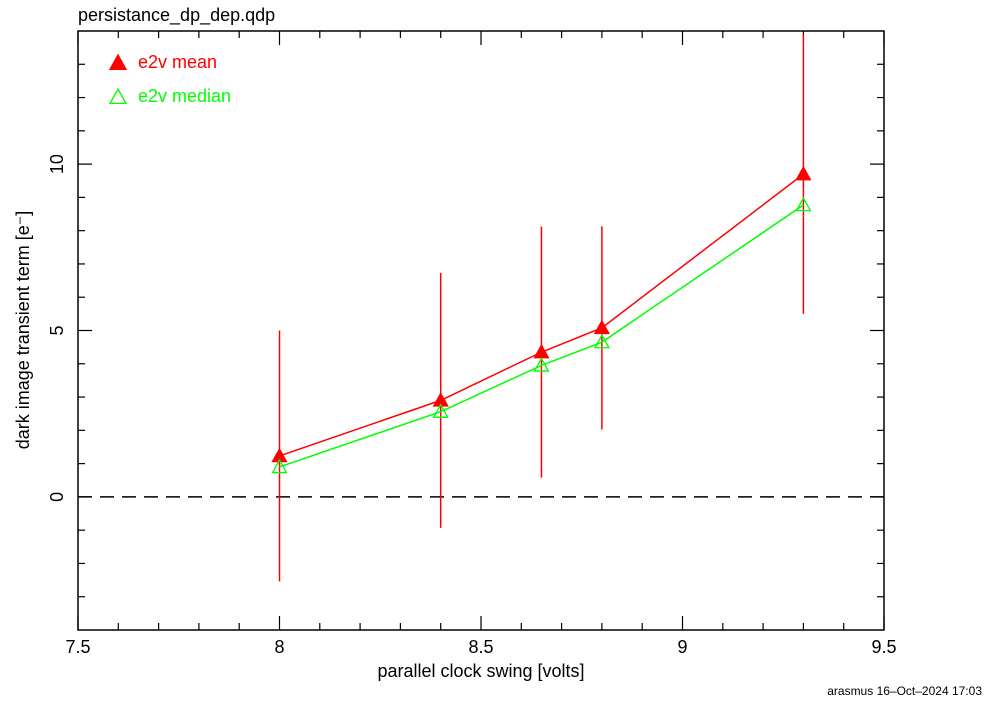 This screenshot has width=987, height=708. What do you see at coordinates (883, 647) in the screenshot?
I see `x-tick-label: 9.5` at bounding box center [883, 647].